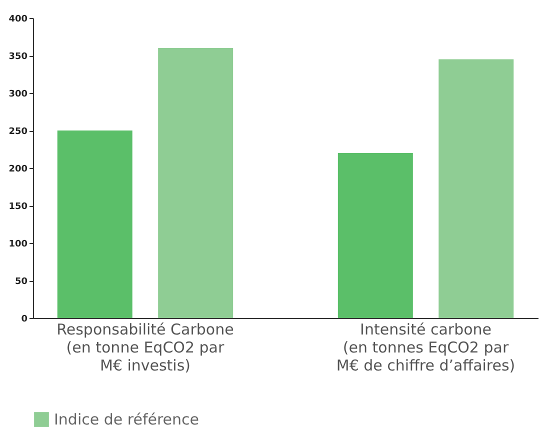 The height and width of the screenshot is (446, 552). What do you see at coordinates (18, 95) in the screenshot?
I see `y-tick-label: 300` at bounding box center [18, 95].